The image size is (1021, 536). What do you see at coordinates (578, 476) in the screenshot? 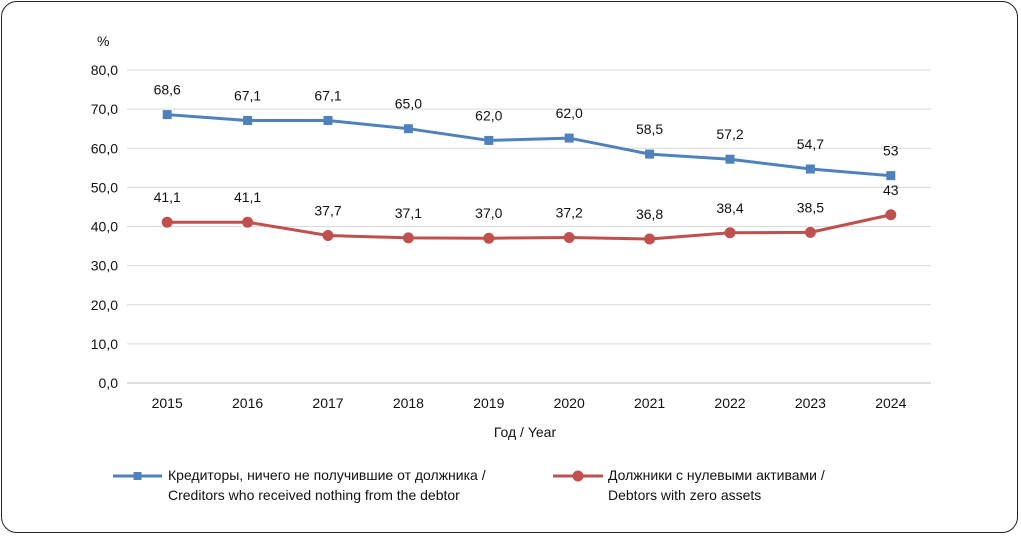
I see `legend-marker-debtors` at bounding box center [578, 476].